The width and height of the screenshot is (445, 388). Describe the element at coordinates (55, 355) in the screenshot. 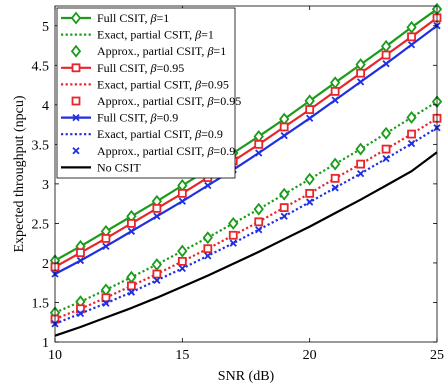

I see `x-tick-label-0: 10` at that location.